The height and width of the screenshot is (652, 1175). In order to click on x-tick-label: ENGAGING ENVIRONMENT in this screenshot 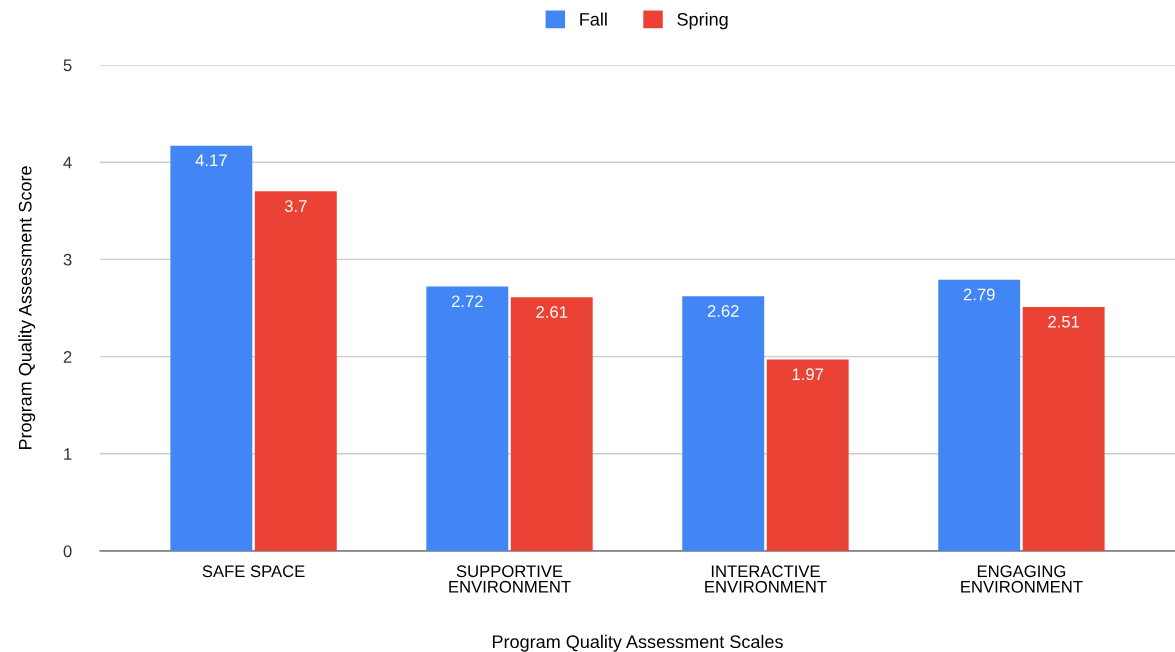, I will do `click(1022, 579)`.